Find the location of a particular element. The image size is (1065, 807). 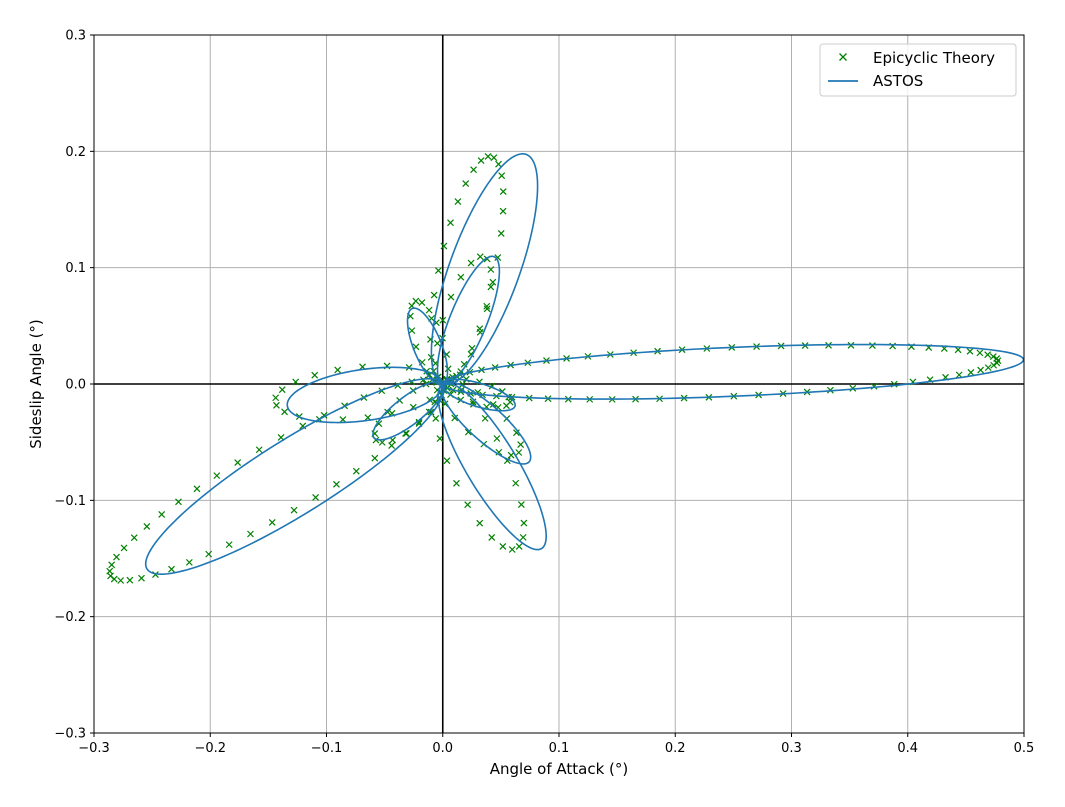

x-tick-label: −0.3 is located at coordinates (94, 748).